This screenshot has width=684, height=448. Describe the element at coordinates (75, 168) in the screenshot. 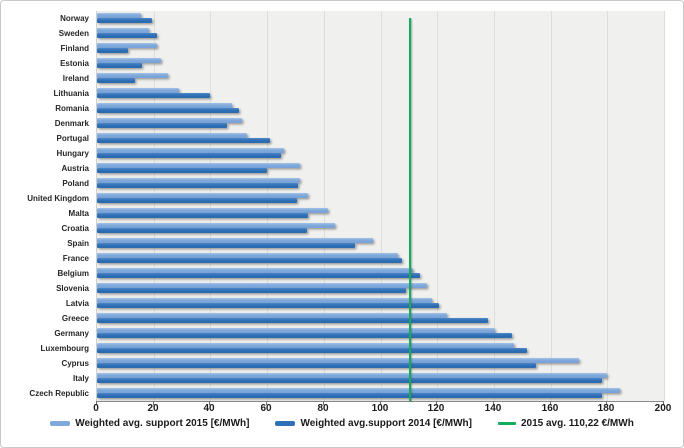

I see `category-label: Austria` at that location.